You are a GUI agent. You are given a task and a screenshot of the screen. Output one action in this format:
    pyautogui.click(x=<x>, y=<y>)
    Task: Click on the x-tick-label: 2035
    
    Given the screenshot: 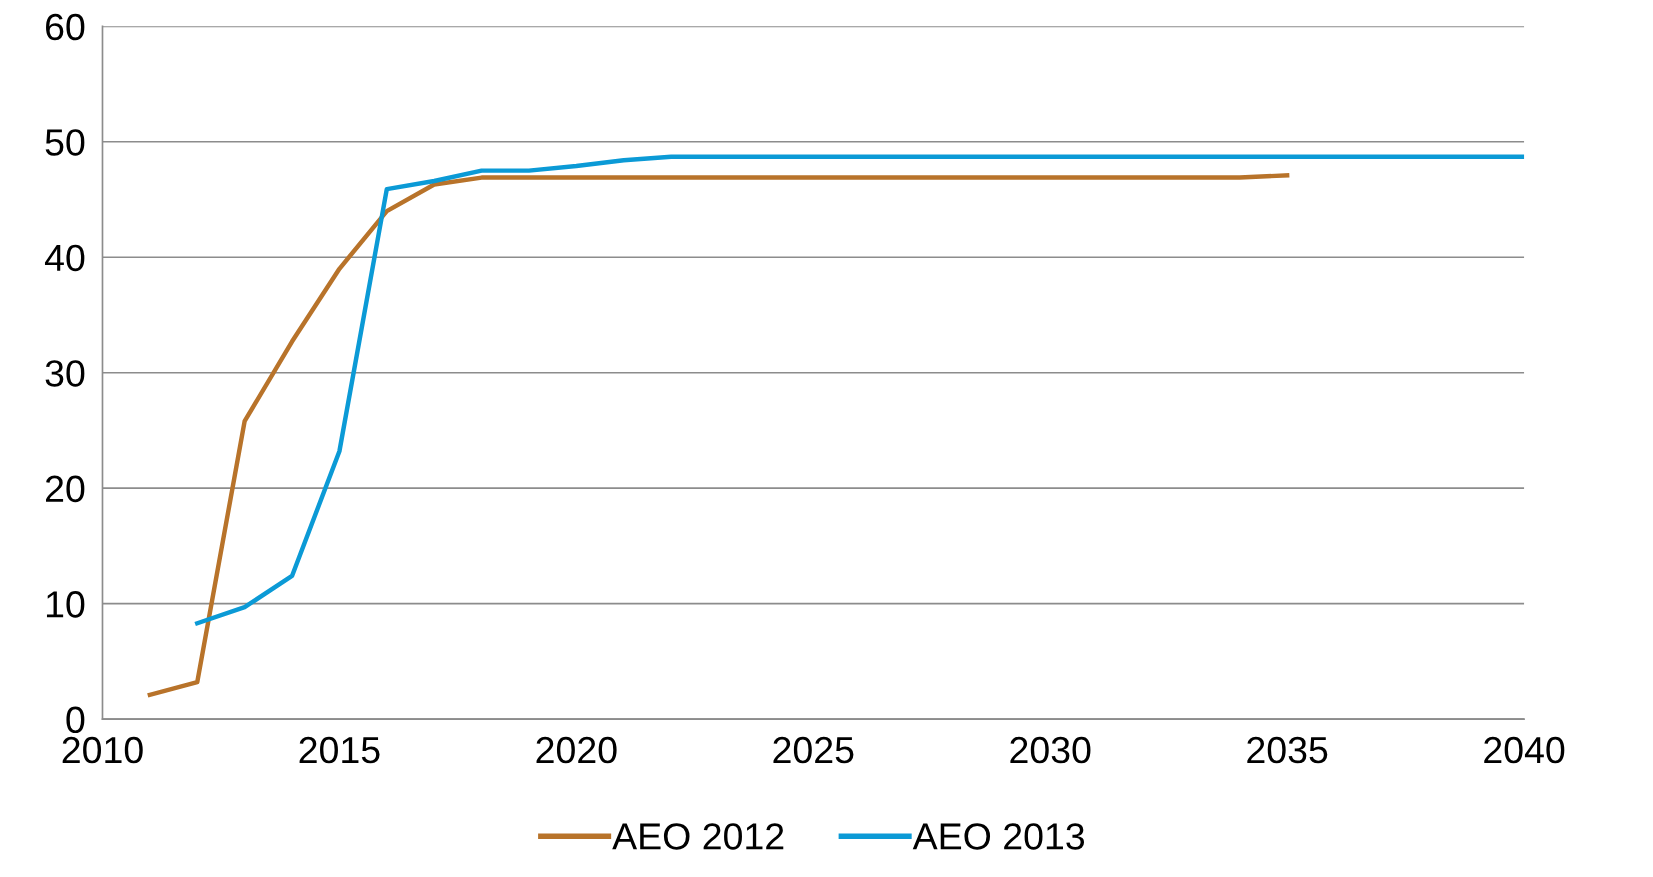 What is the action you would take?
    pyautogui.click(x=1287, y=750)
    